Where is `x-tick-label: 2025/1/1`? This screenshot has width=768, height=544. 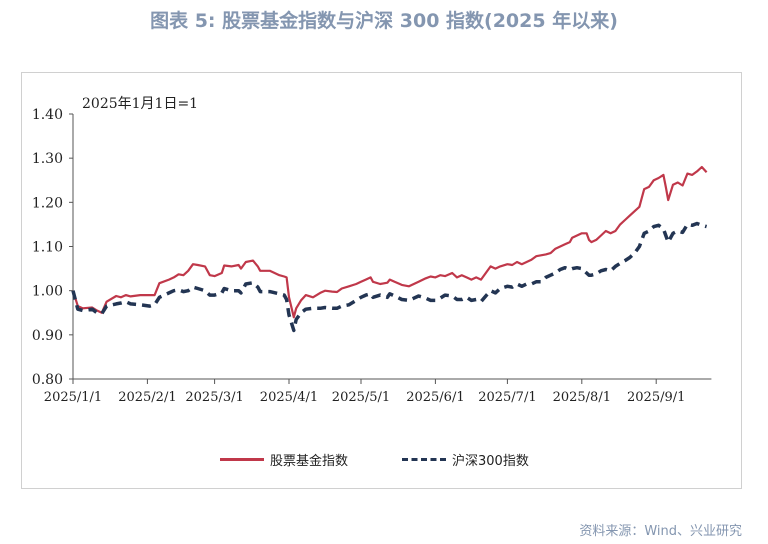
x-tick-label: 2025/1/1 is located at coordinates (73, 397).